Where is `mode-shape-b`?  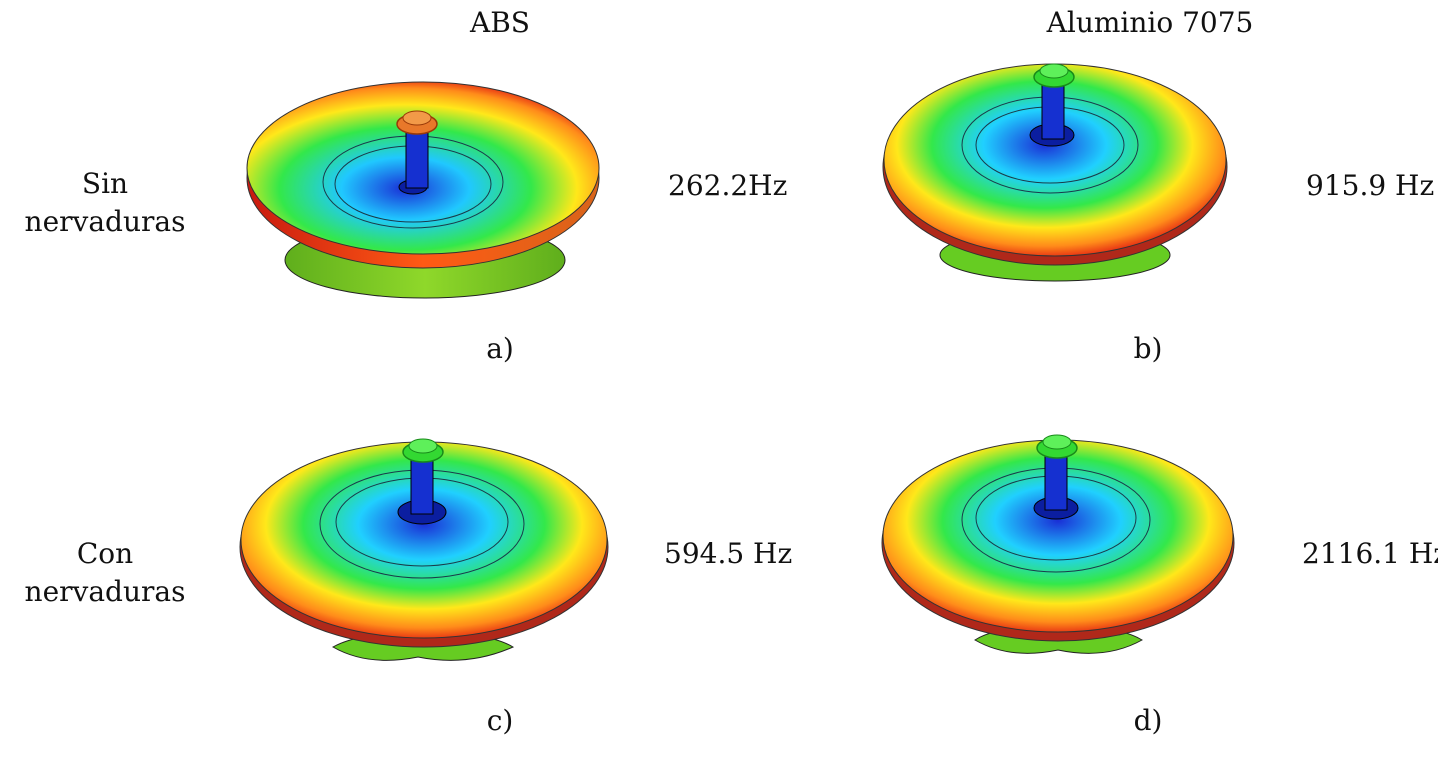
mode-shape-b is located at coordinates (1055, 172).